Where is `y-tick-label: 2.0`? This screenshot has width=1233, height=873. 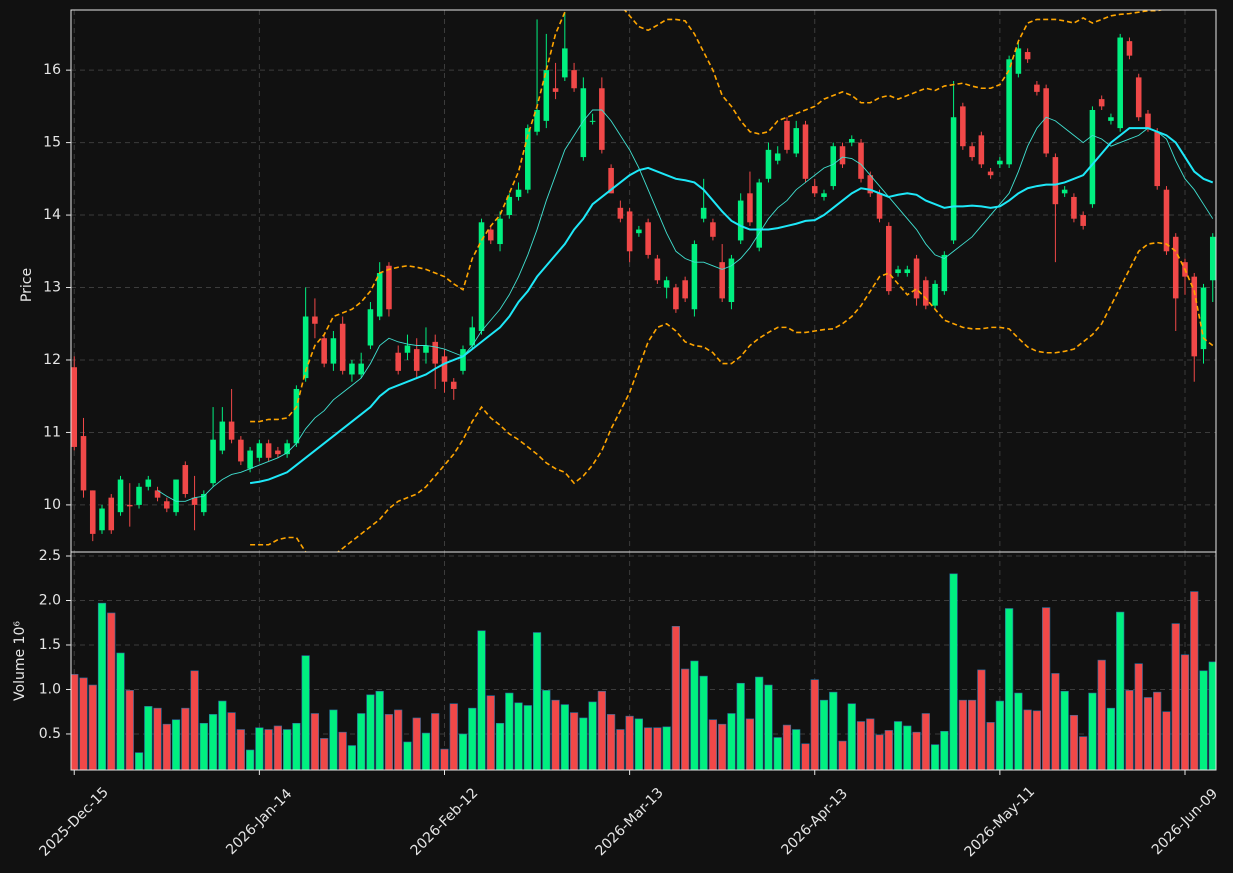 y-tick-label: 2.0 is located at coordinates (50, 600).